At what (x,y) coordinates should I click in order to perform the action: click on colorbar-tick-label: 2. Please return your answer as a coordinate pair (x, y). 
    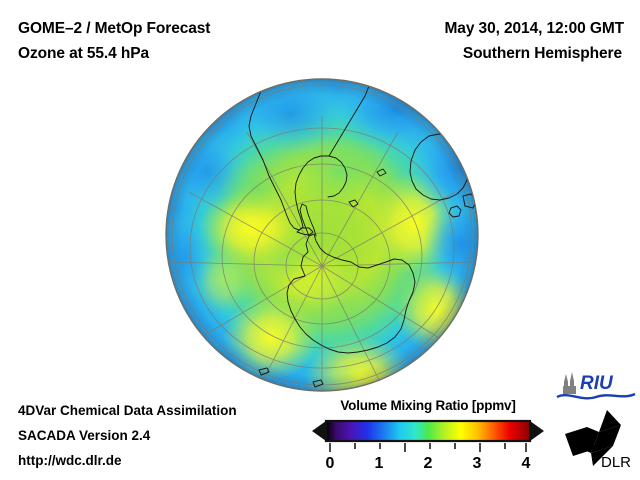
    Looking at the image, I should click on (428, 463).